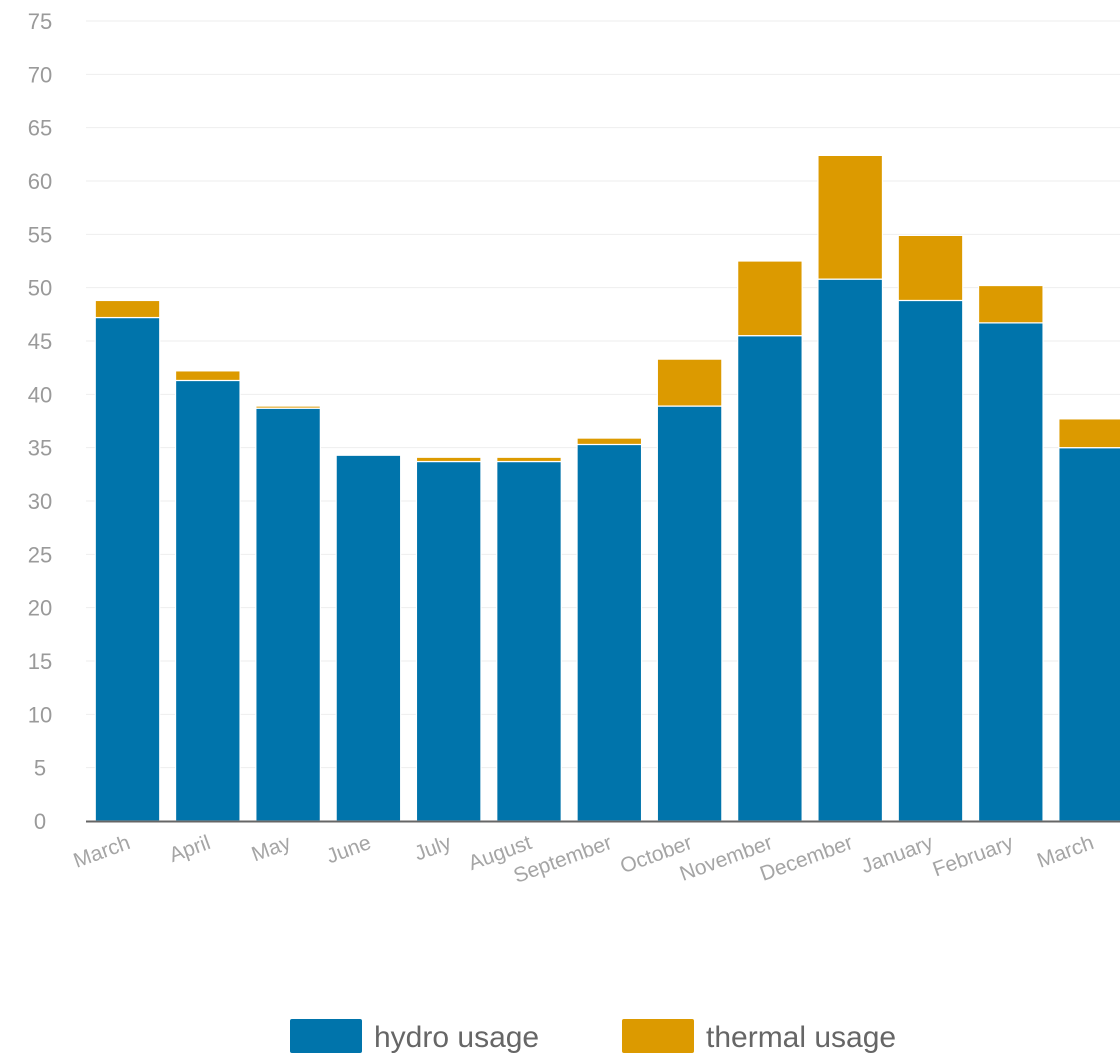 The height and width of the screenshot is (1056, 1120). What do you see at coordinates (40, 714) in the screenshot?
I see `y-tick-label: 10` at bounding box center [40, 714].